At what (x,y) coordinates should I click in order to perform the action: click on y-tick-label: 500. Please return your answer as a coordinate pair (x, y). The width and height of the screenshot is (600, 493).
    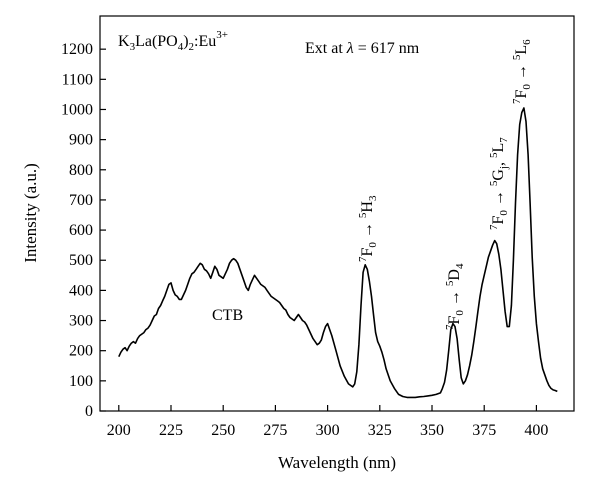
    Looking at the image, I should click on (81, 260).